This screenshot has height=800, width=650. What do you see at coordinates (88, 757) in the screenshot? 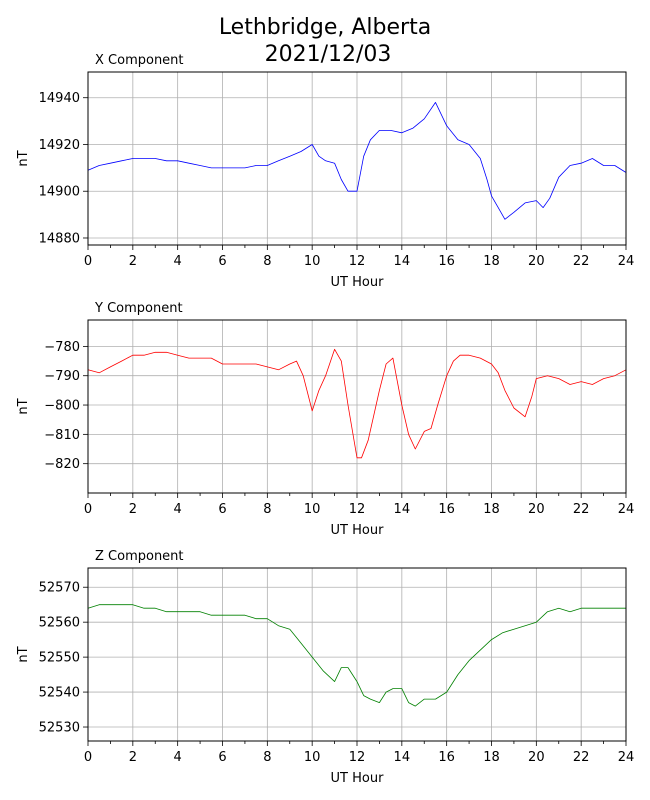
I see `x-tick-label-z: 0` at bounding box center [88, 757].